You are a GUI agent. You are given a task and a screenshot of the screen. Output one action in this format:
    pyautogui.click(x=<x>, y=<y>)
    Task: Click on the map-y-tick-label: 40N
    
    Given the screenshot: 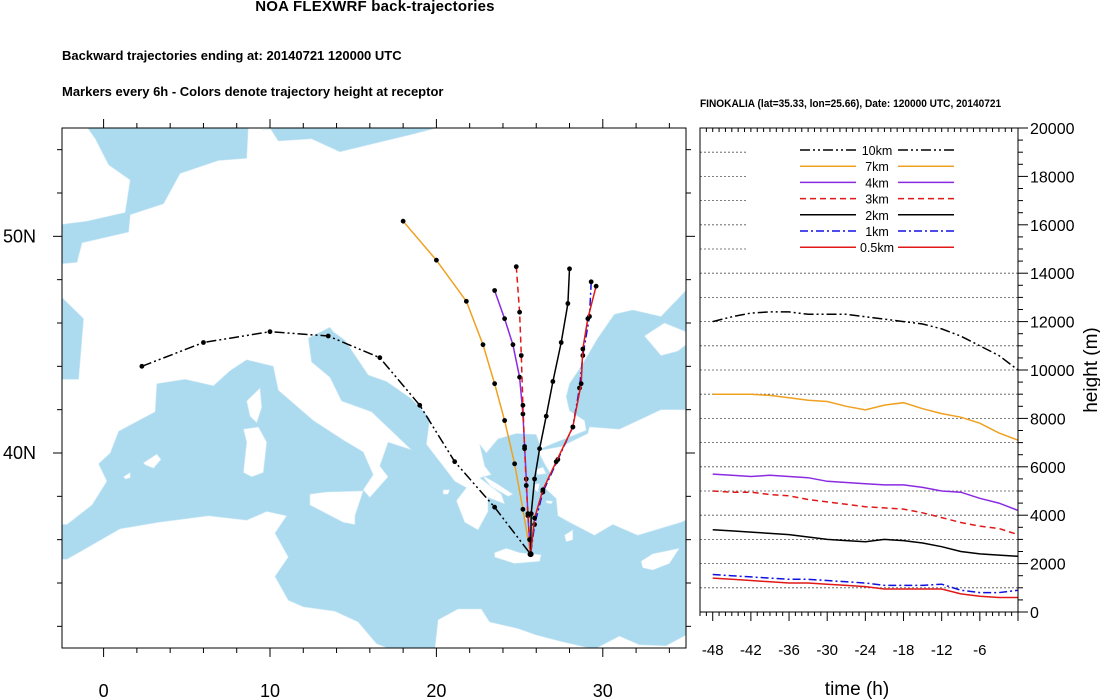 What is the action you would take?
    pyautogui.click(x=19, y=453)
    